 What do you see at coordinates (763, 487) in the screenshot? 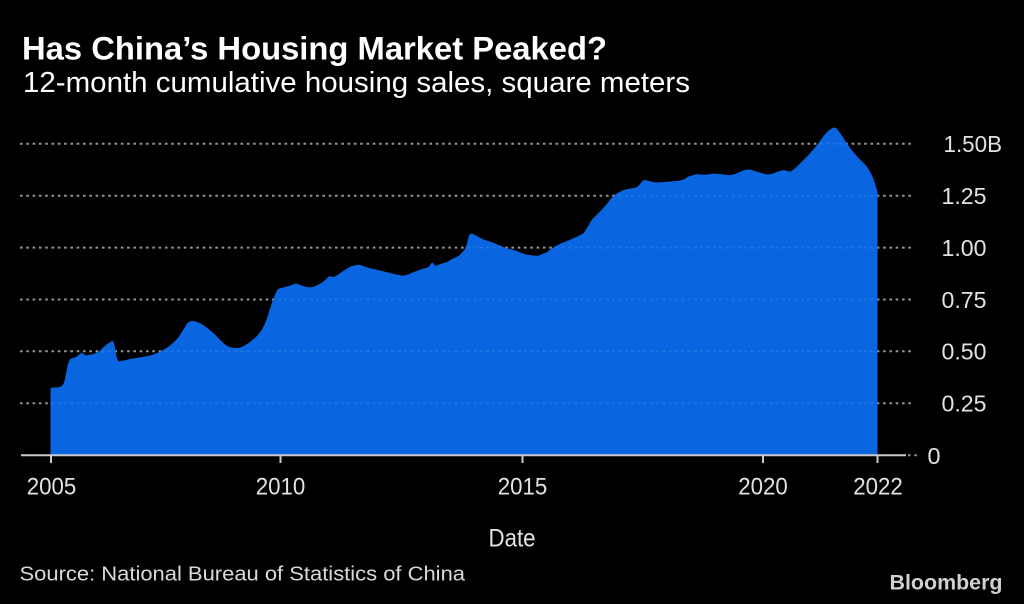
I see `svg-text: 2020` at bounding box center [763, 487].